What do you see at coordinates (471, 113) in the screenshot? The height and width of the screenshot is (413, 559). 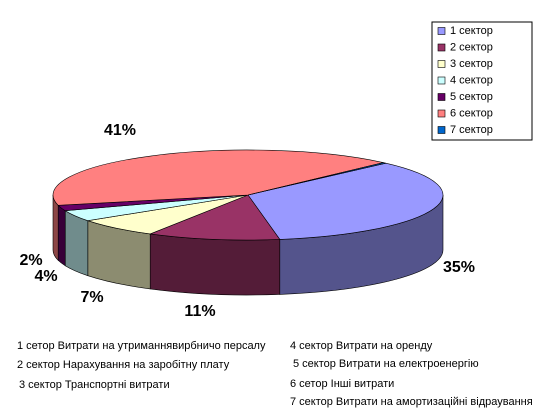 I see `legend-label: 6 сектор` at bounding box center [471, 113].